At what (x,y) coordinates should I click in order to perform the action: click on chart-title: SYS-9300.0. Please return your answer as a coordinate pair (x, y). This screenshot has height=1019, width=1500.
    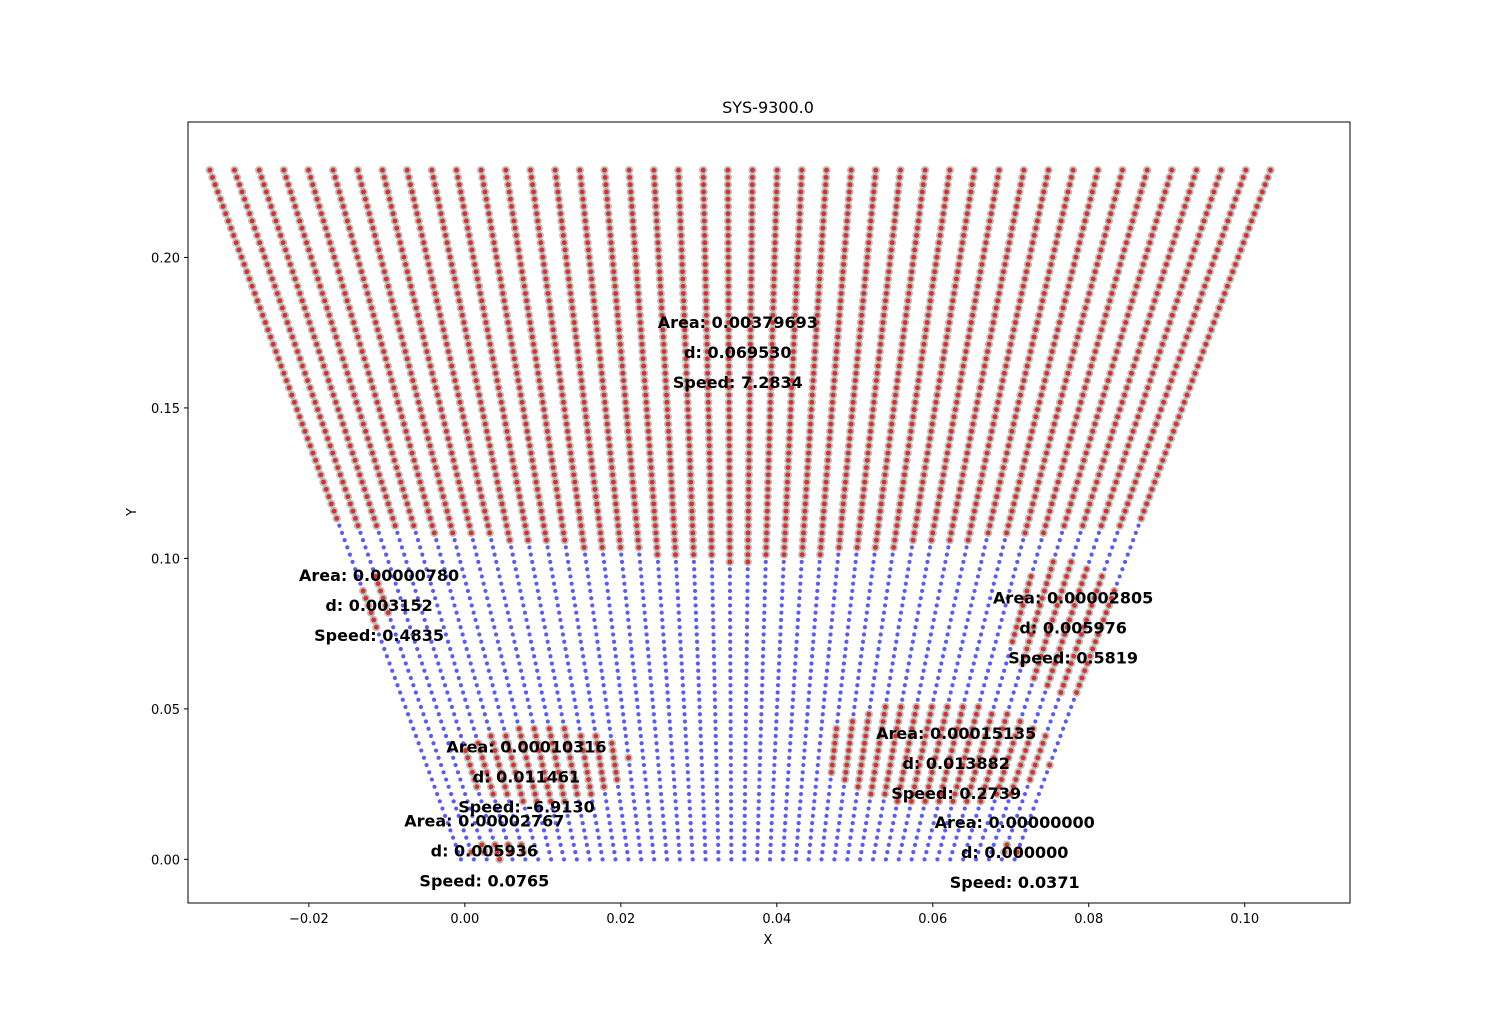
    Looking at the image, I should click on (768, 107).